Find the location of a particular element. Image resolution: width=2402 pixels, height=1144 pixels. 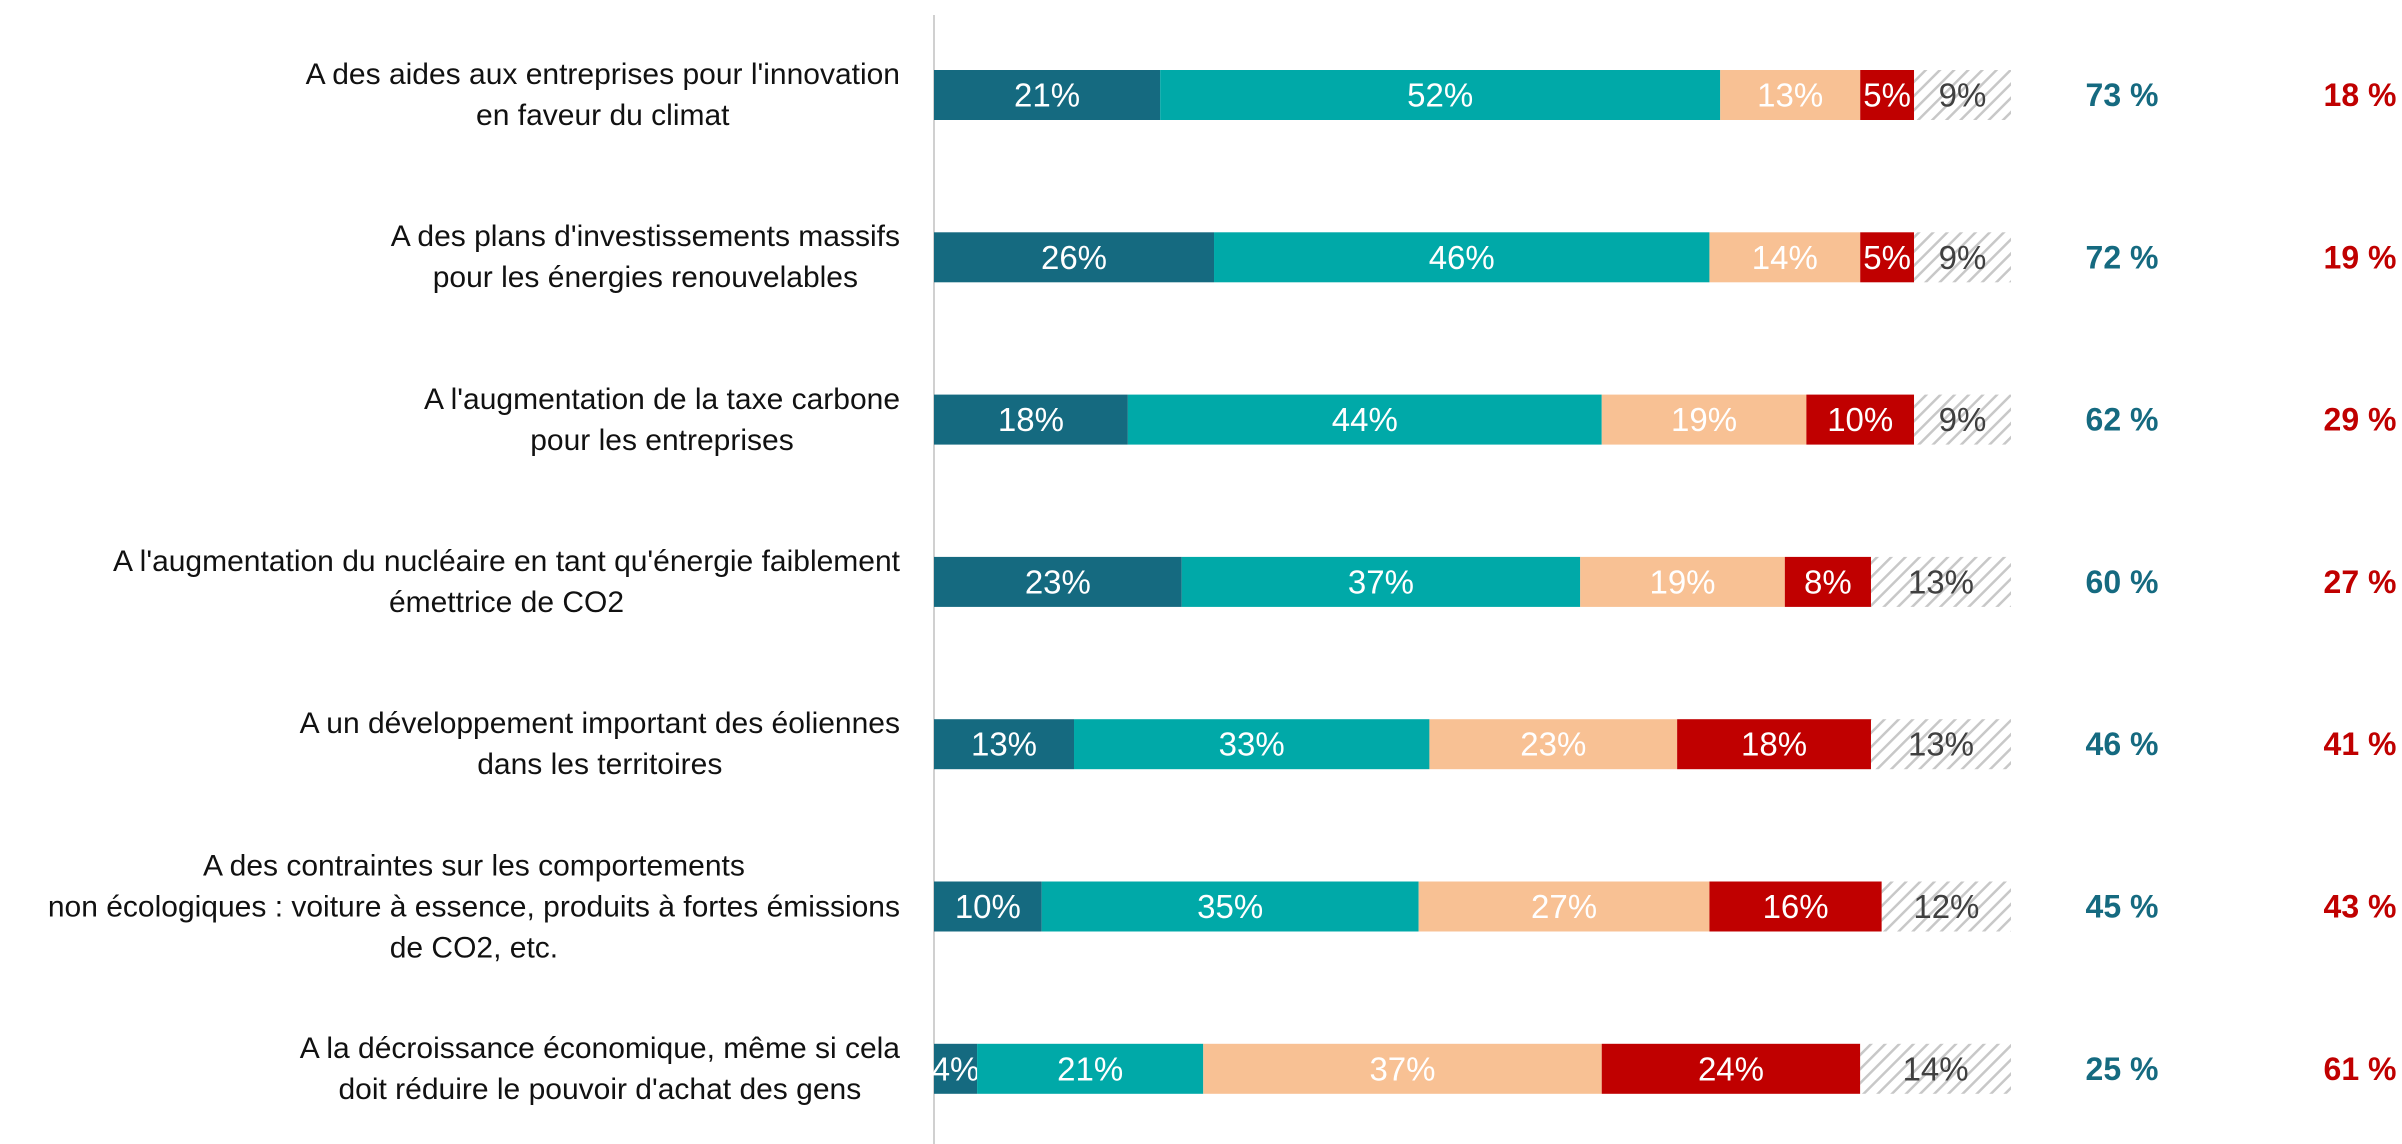

data-label: 52% is located at coordinates (1440, 95).